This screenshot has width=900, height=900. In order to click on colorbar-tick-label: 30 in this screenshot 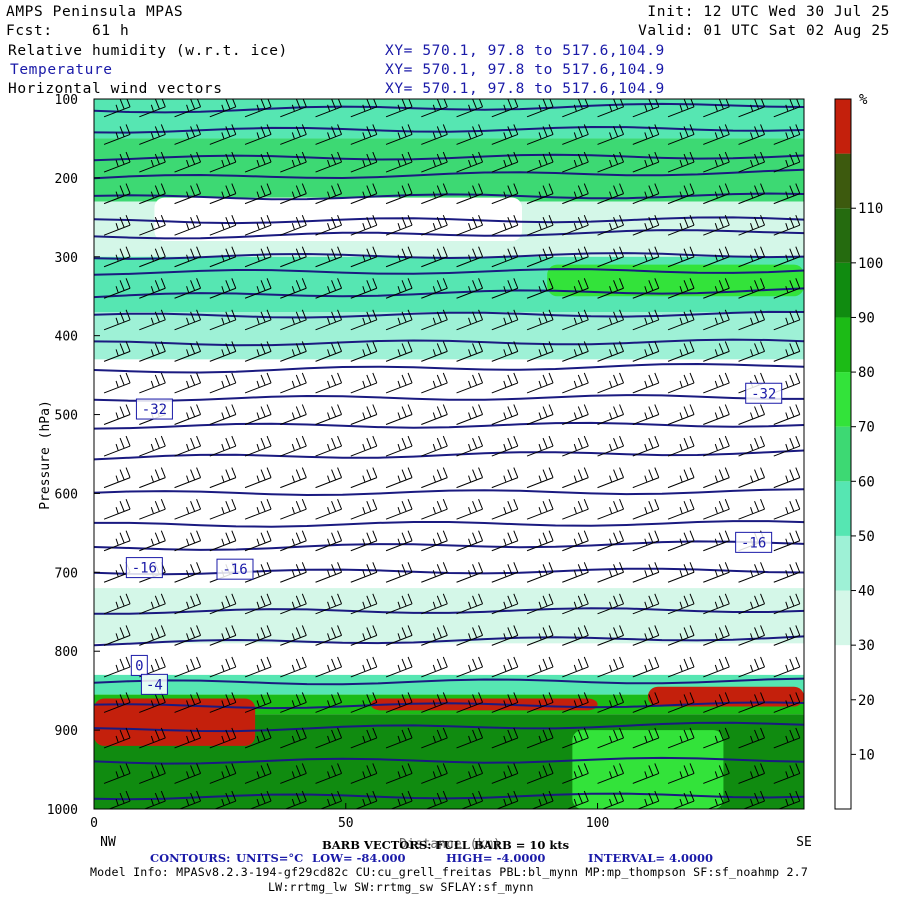, I will do `click(866, 646)`.